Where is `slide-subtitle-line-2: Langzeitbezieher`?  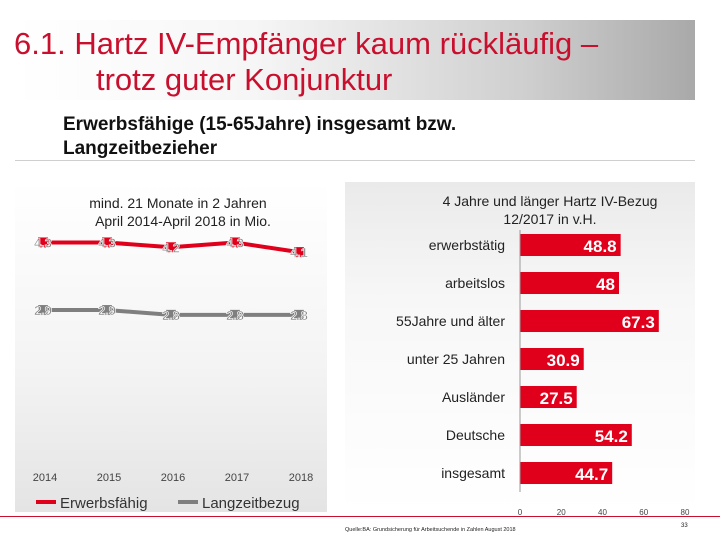 slide-subtitle-line-2: Langzeitbezieher is located at coordinates (140, 148).